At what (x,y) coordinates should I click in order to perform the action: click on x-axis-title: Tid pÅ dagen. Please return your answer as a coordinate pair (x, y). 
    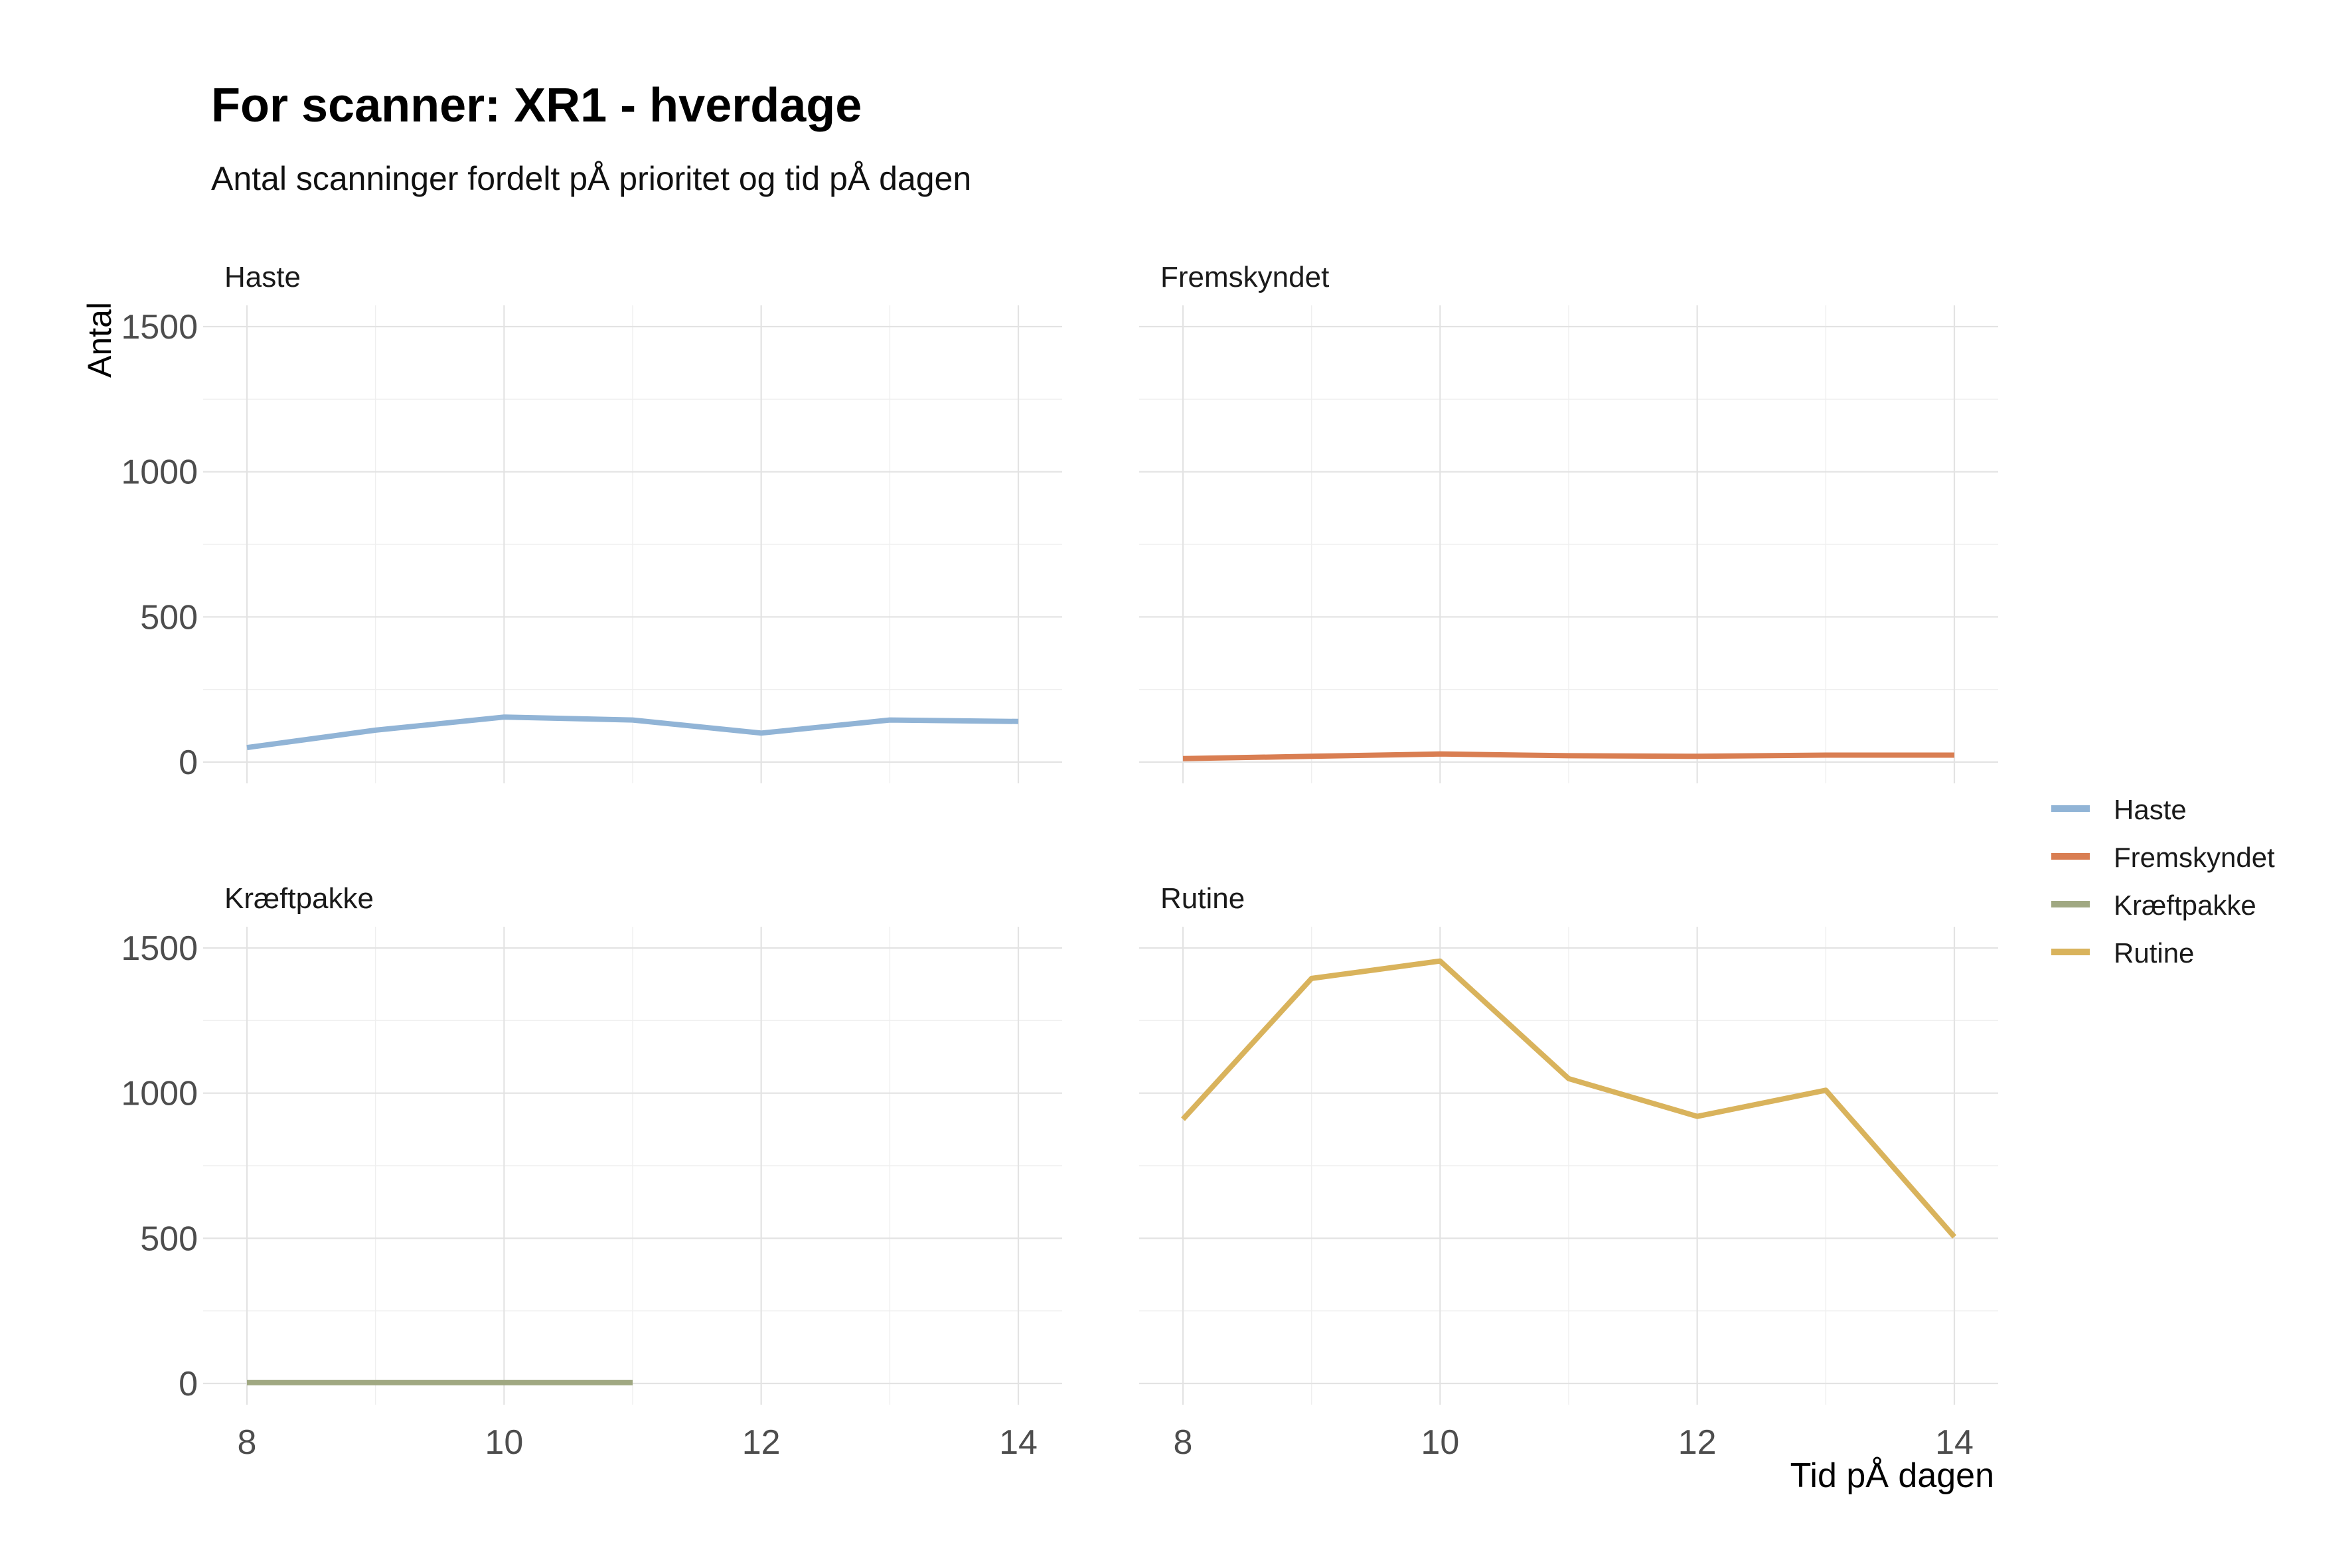
    Looking at the image, I should click on (1892, 1476).